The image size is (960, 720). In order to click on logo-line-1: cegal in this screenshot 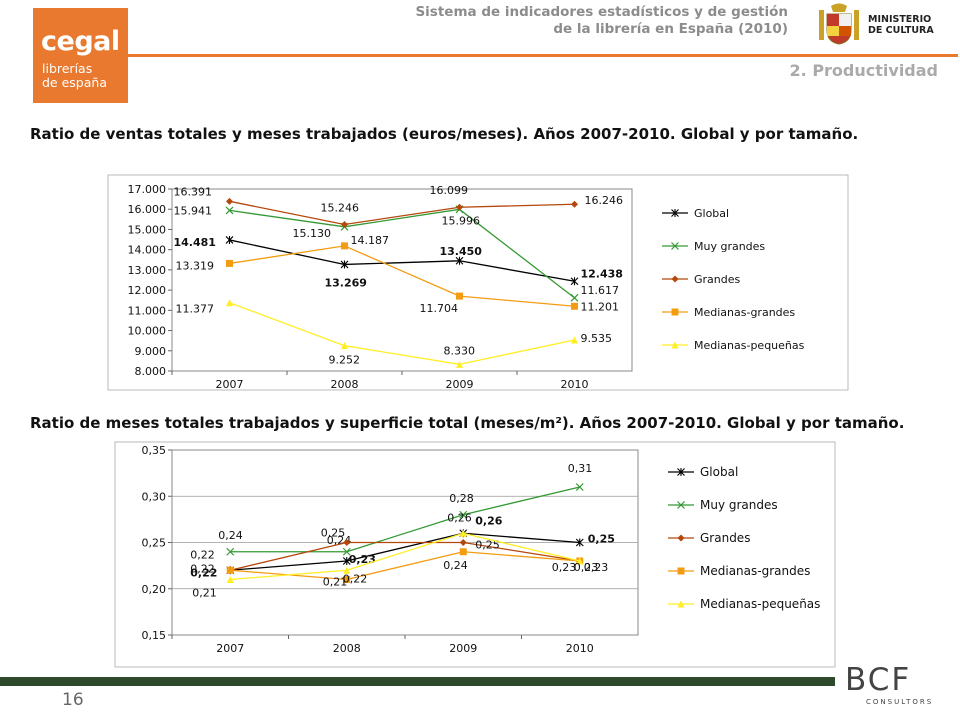, I will do `click(80, 41)`.